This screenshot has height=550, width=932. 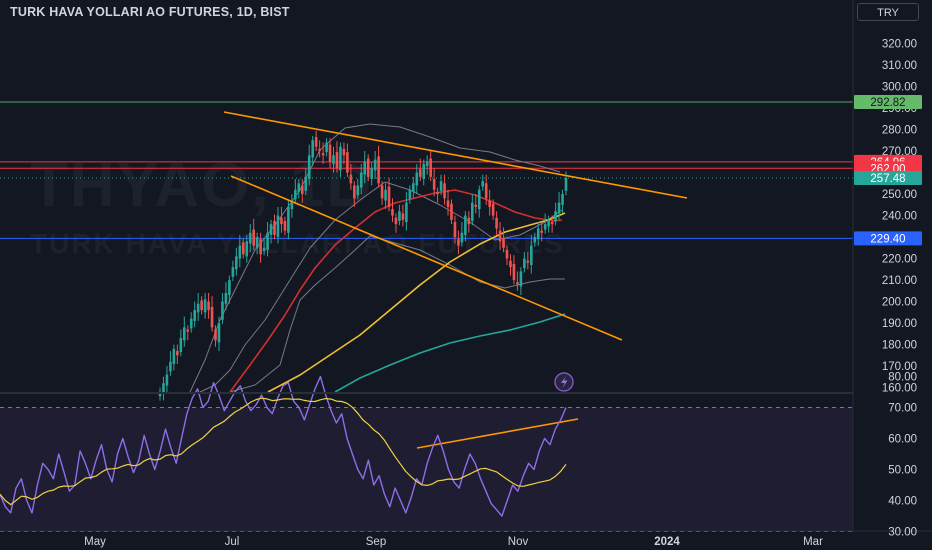 I want to click on time-tick-label: Sep, so click(x=376, y=542).